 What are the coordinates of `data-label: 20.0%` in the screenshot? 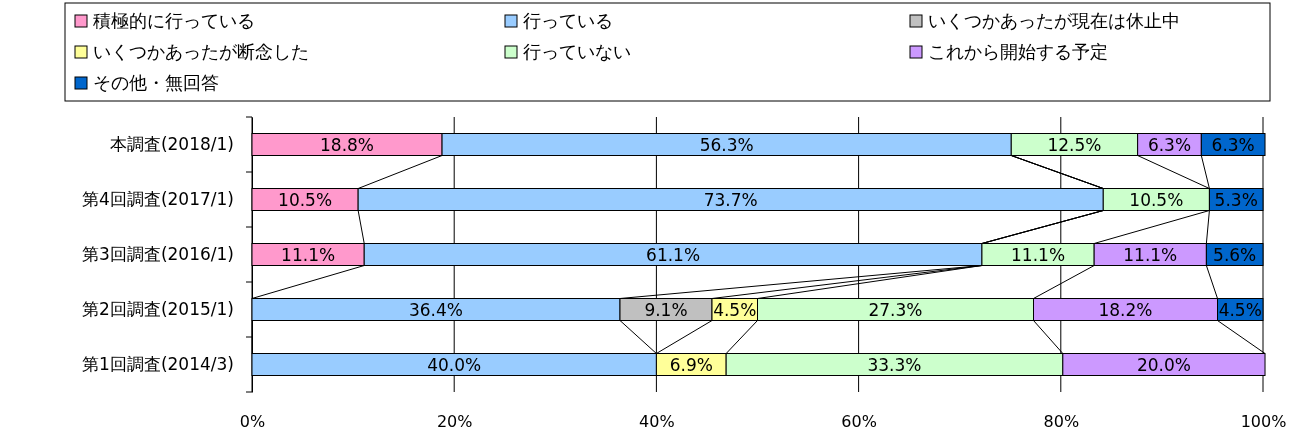 It's located at (1163, 364).